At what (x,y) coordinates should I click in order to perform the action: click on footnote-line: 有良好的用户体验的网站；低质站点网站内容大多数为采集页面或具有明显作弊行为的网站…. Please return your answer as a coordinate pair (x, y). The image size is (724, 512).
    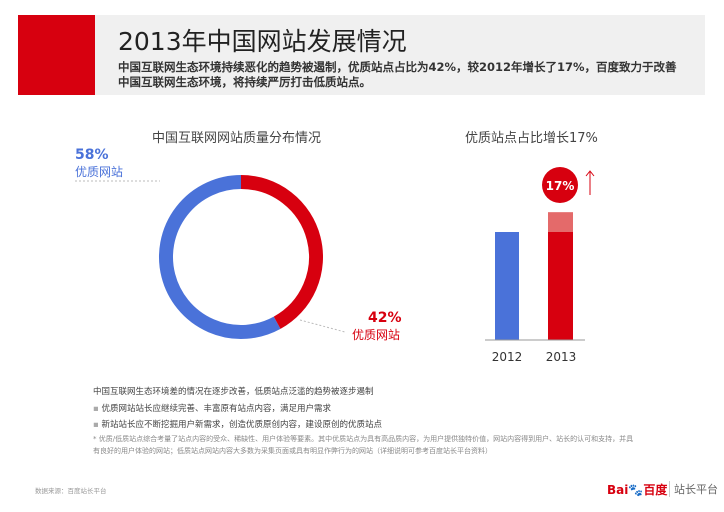
    Looking at the image, I should click on (292, 451).